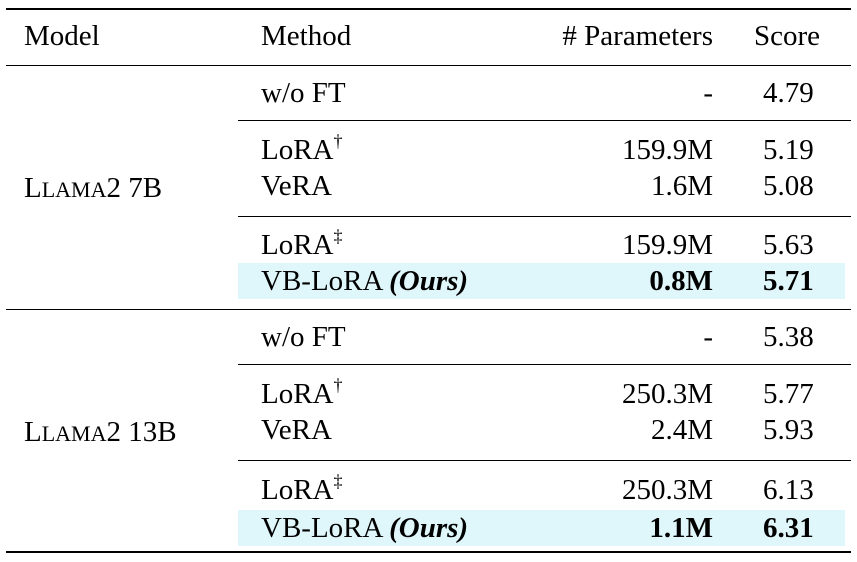 Image resolution: width=857 pixels, height=562 pixels. Describe the element at coordinates (788, 245) in the screenshot. I see `score-cell: 5.63` at that location.